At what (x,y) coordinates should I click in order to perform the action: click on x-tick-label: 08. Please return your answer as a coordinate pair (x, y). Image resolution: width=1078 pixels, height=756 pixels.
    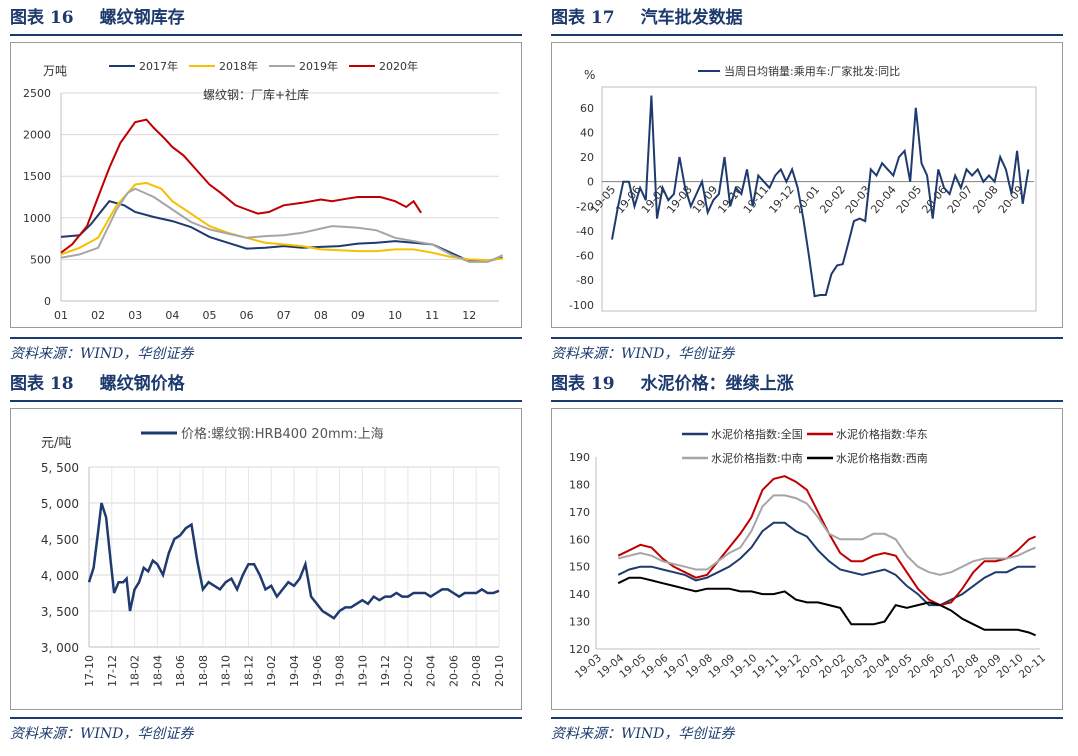
    Looking at the image, I should click on (321, 315).